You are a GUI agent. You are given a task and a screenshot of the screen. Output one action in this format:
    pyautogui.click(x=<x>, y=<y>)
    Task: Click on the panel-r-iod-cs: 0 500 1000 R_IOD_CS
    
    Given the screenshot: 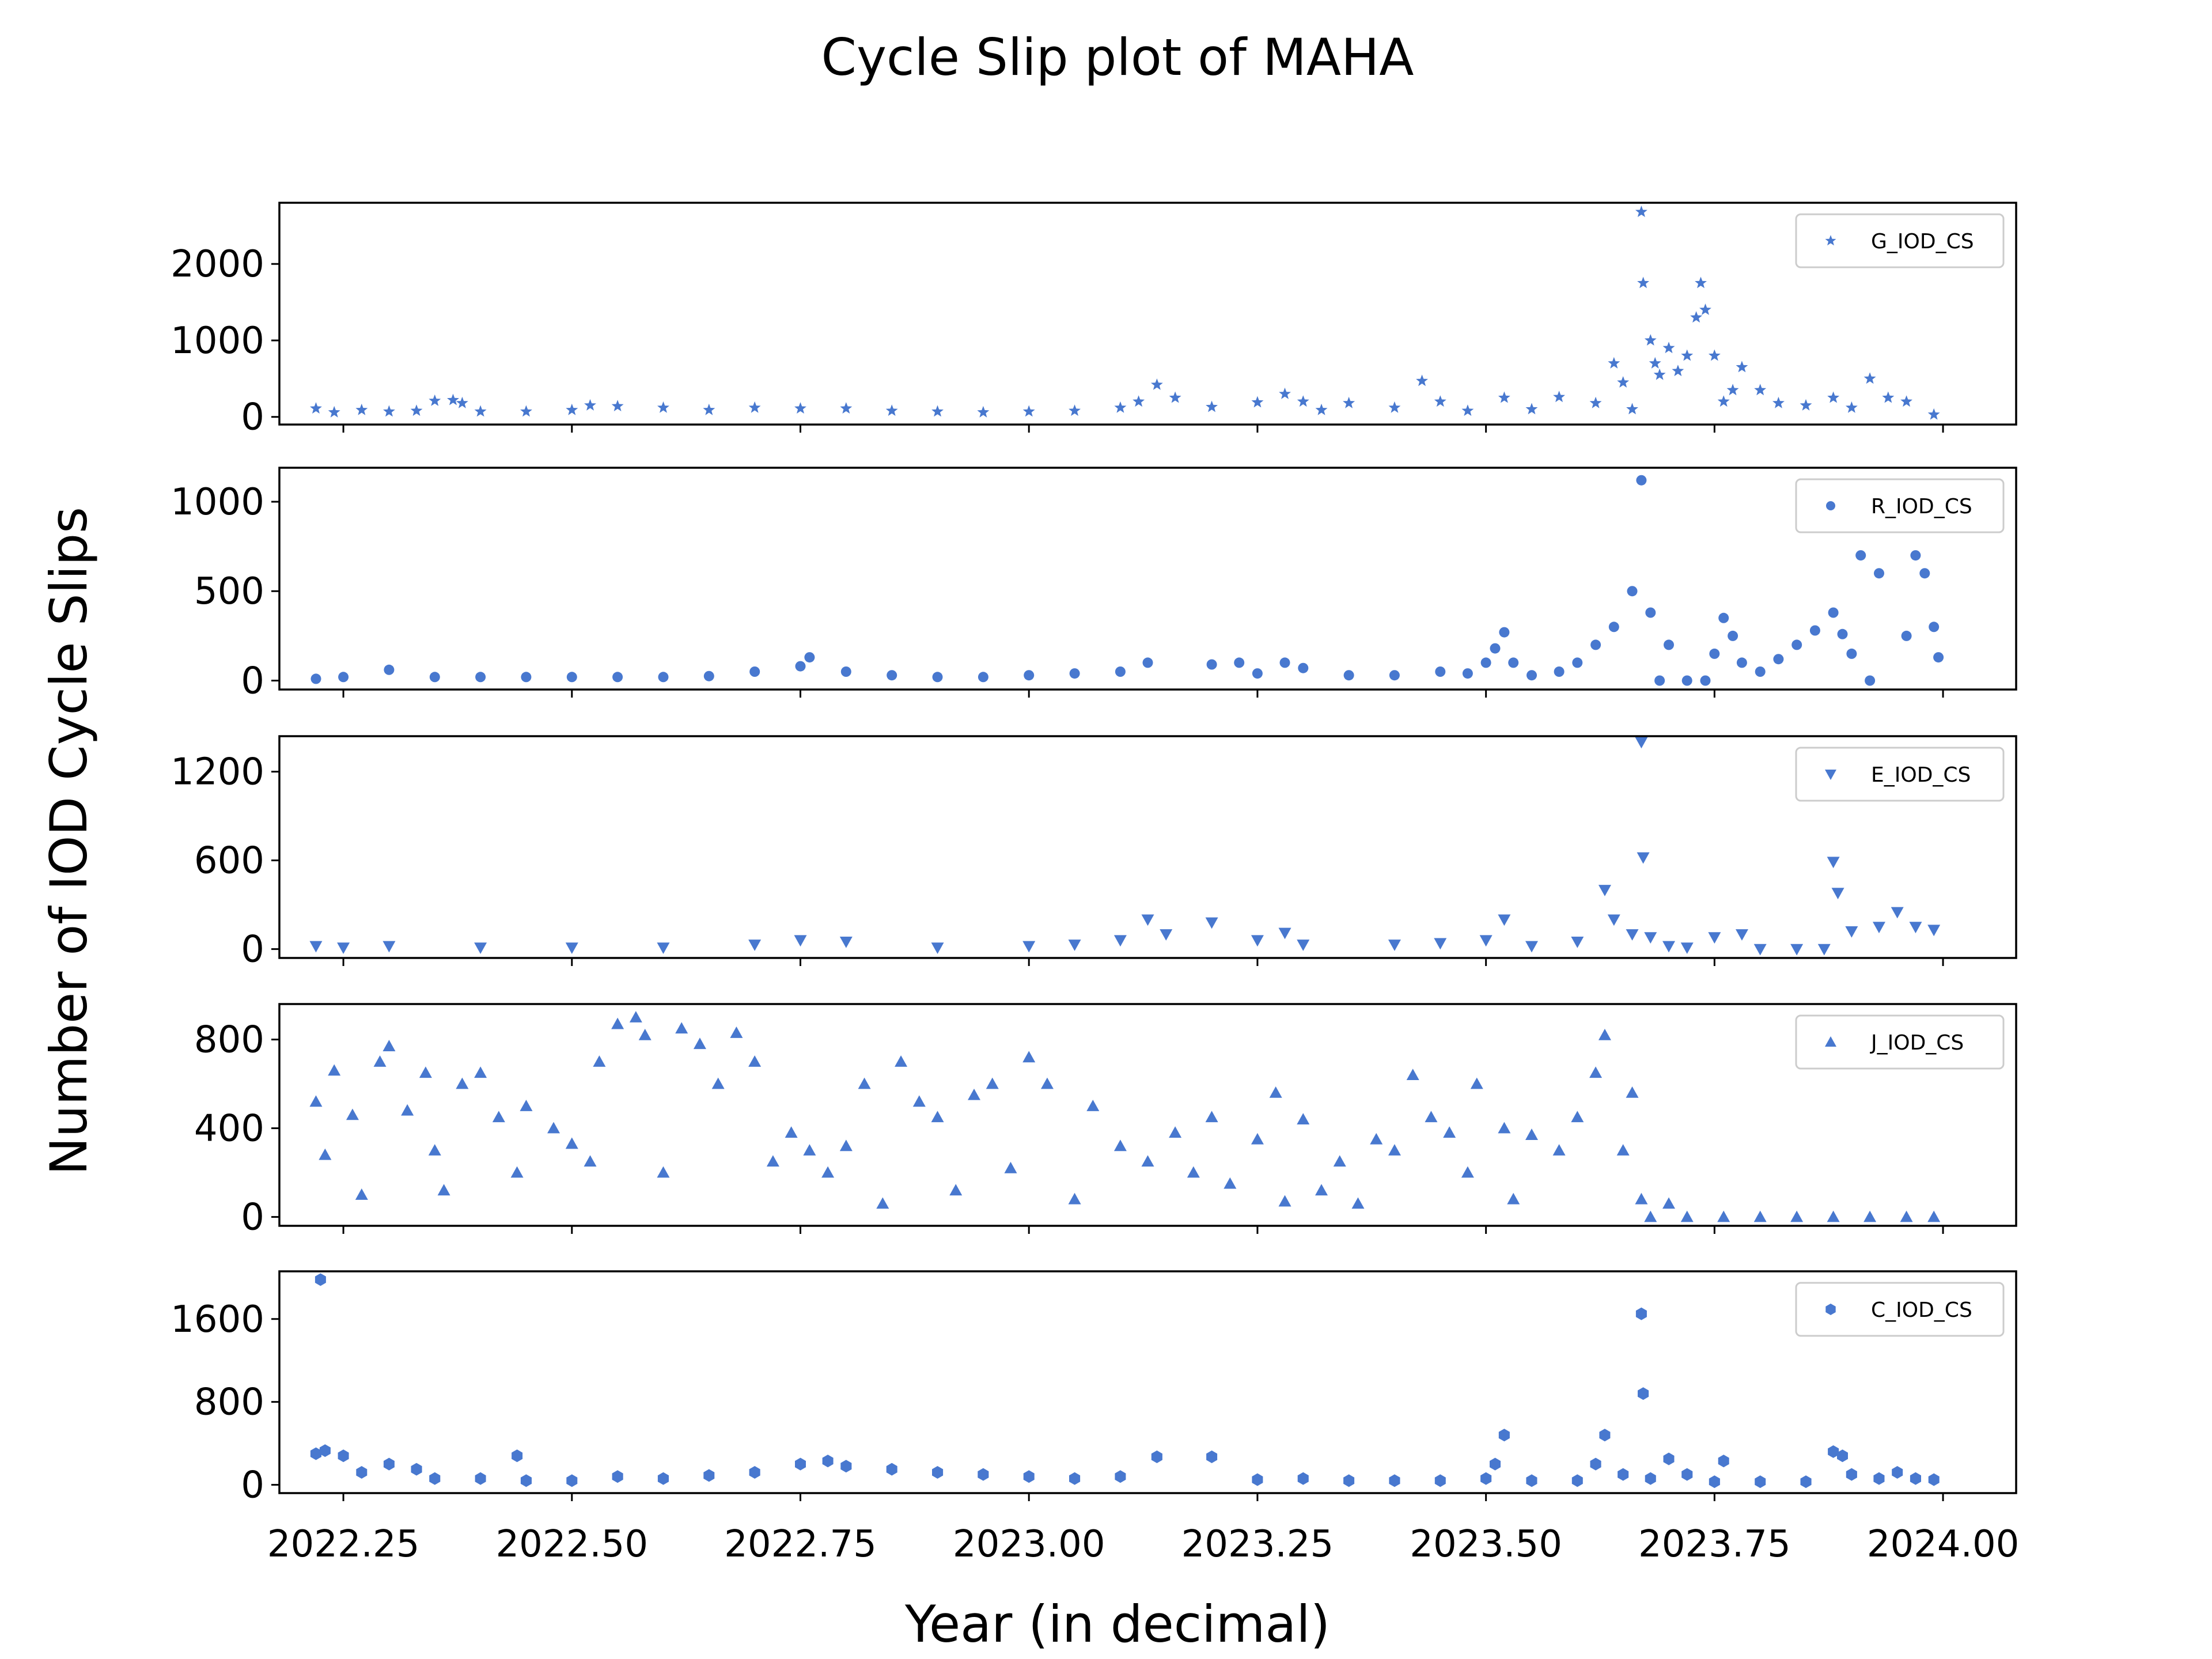 What is the action you would take?
    pyautogui.click(x=1094, y=584)
    